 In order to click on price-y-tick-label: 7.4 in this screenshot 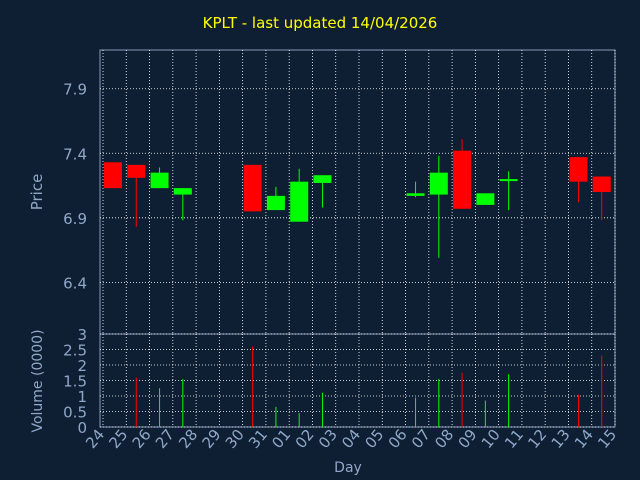, I will do `click(75, 154)`.